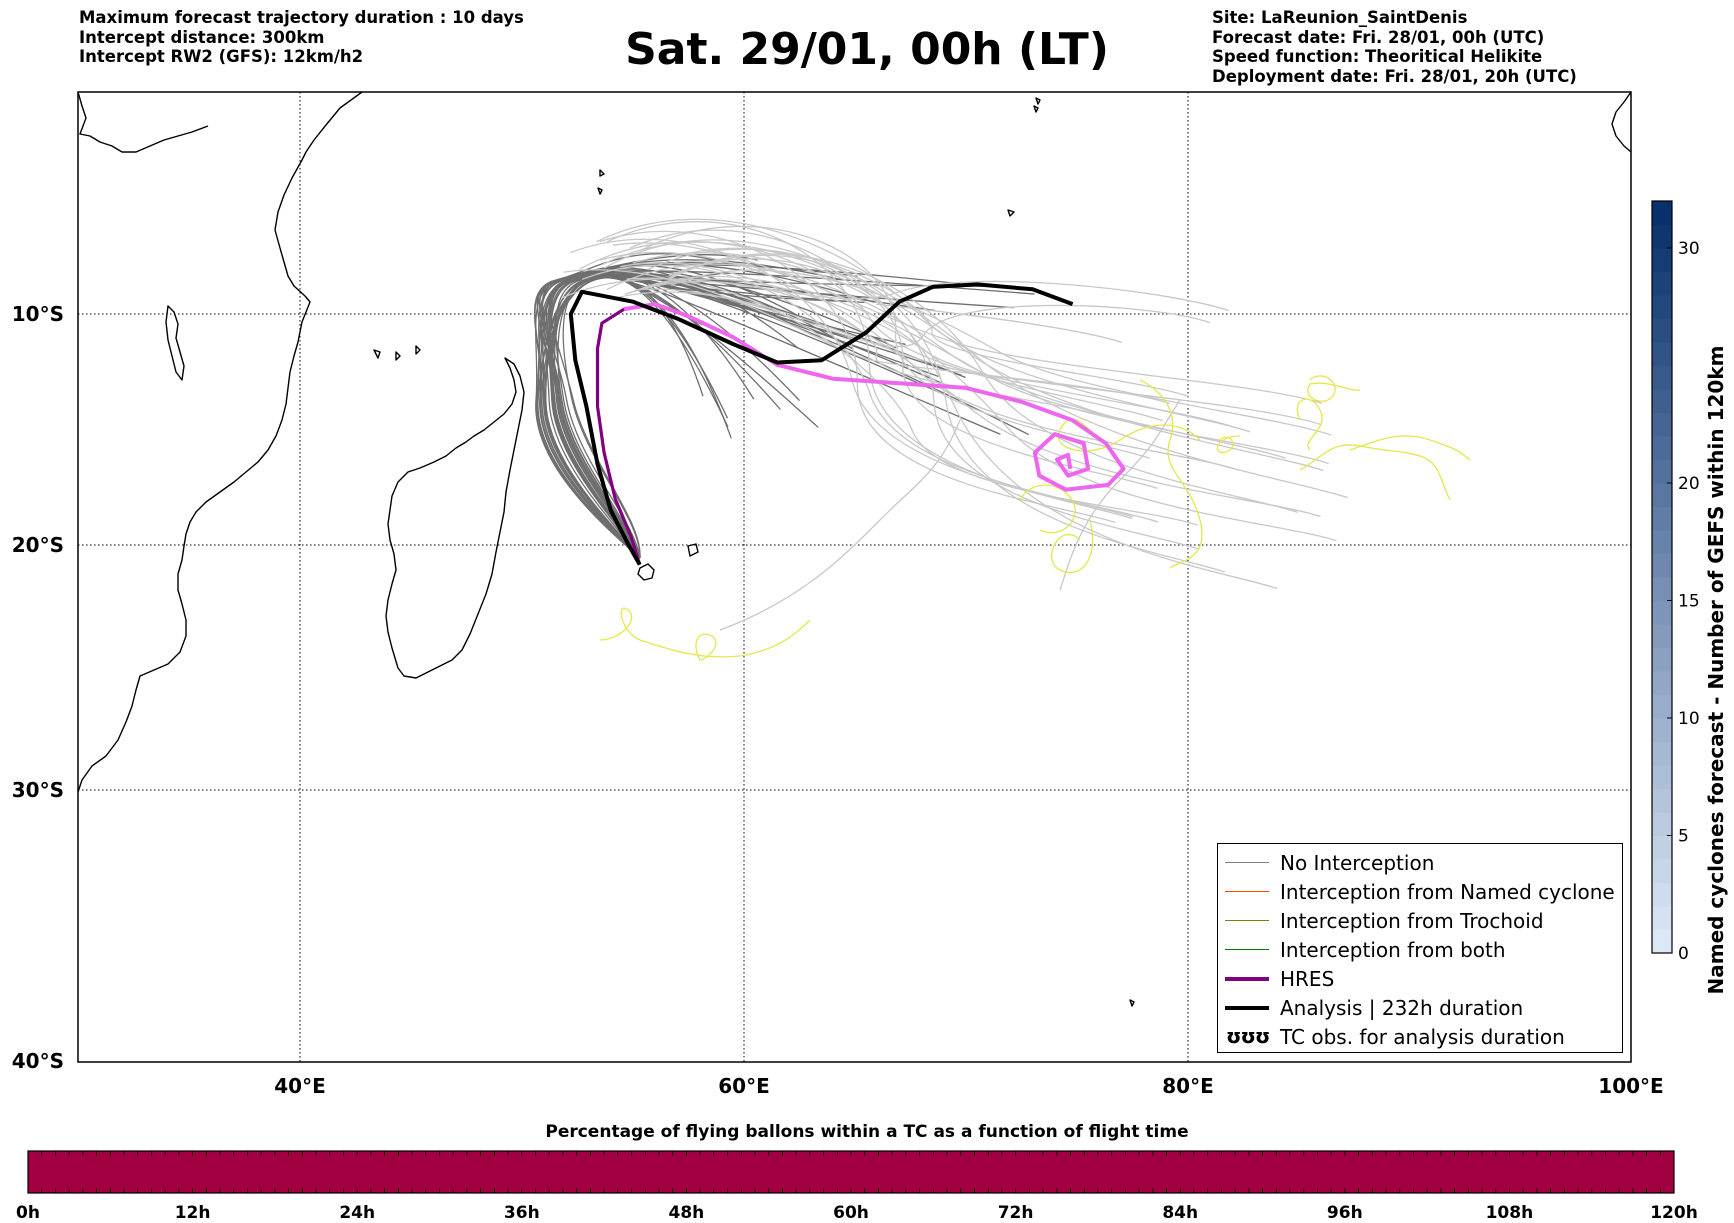  What do you see at coordinates (851, 1213) in the screenshot?
I see `timebar-tick-label: 60h` at bounding box center [851, 1213].